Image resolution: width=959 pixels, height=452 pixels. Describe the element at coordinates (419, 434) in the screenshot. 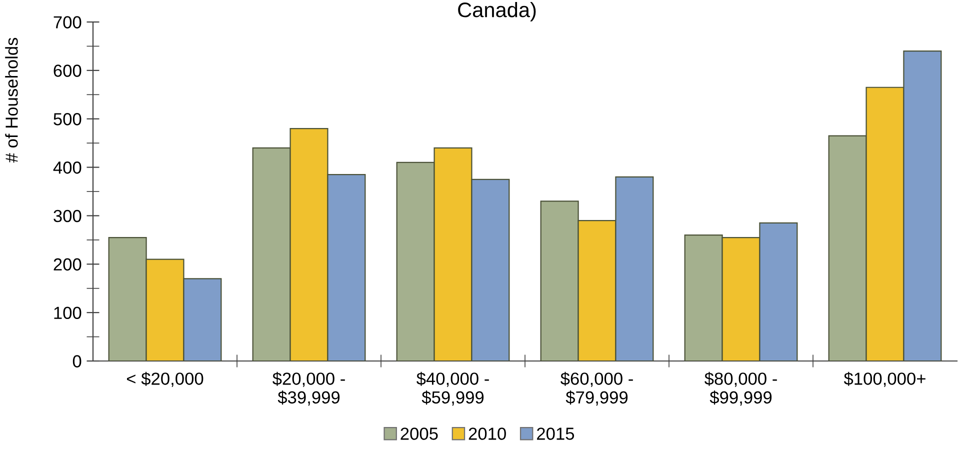

I see `legend-label: 2005` at that location.